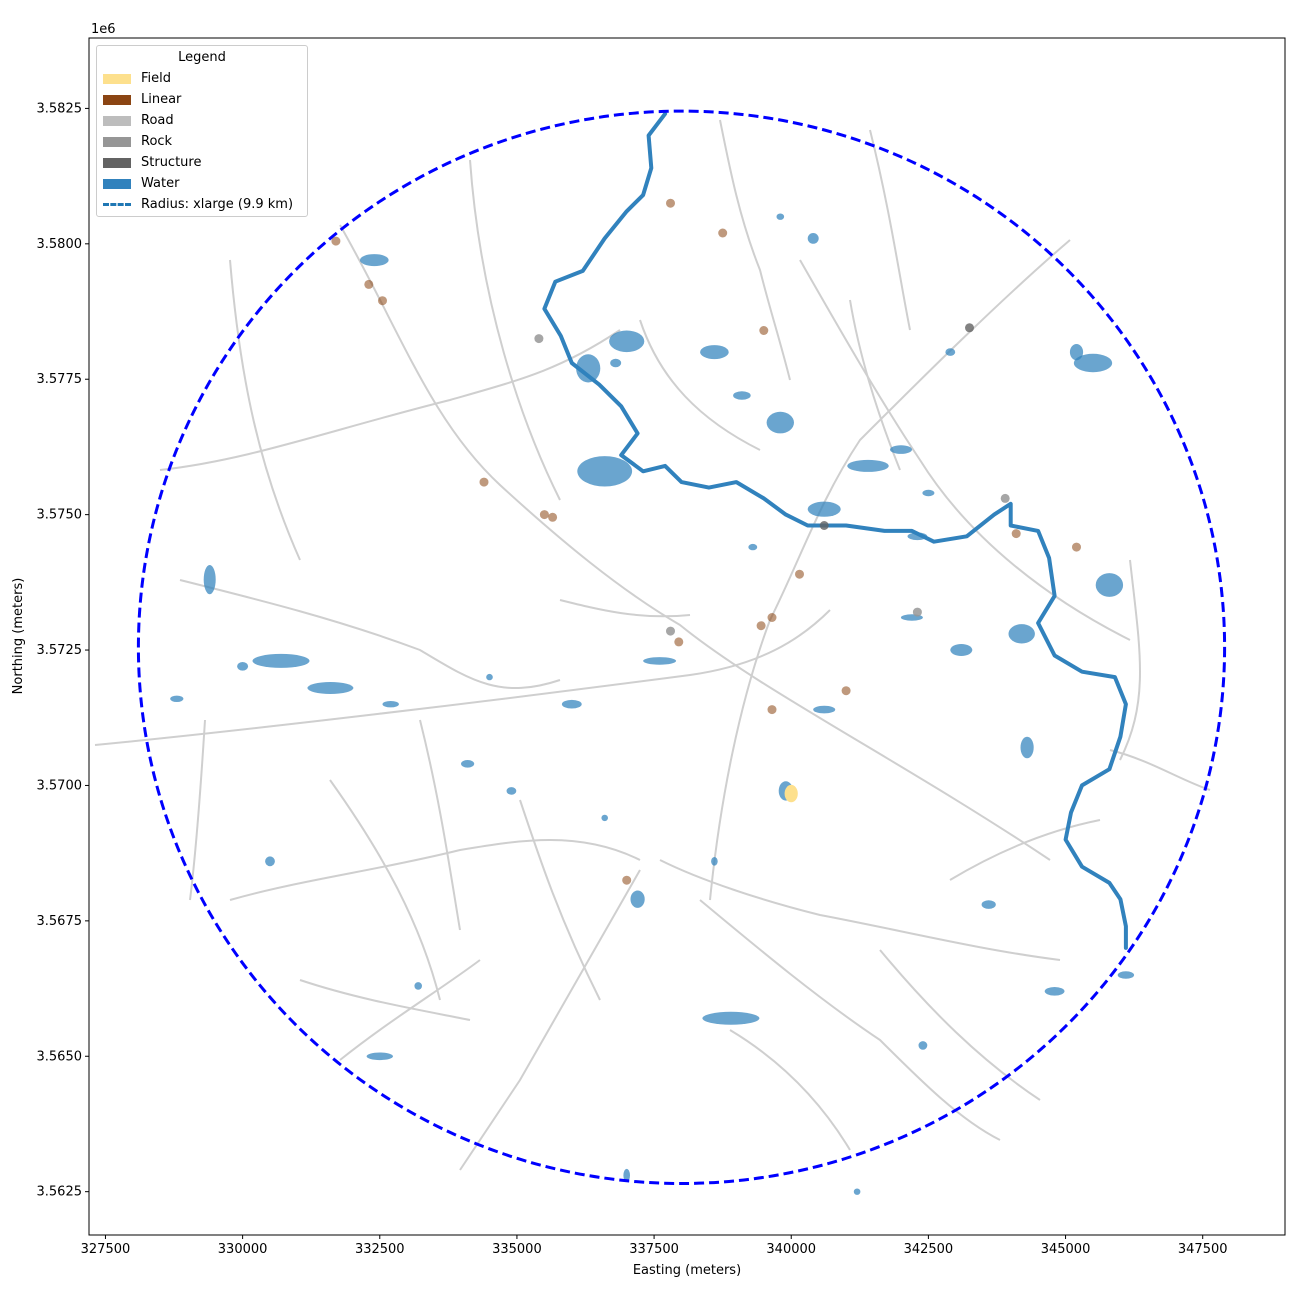 The width and height of the screenshot is (1300, 1300). Describe the element at coordinates (1203, 1249) in the screenshot. I see `x-tick-label: 347500` at that location.